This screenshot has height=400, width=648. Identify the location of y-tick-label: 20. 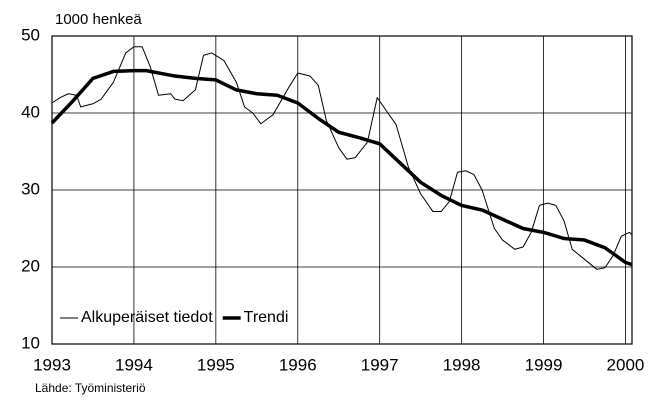
(30, 265).